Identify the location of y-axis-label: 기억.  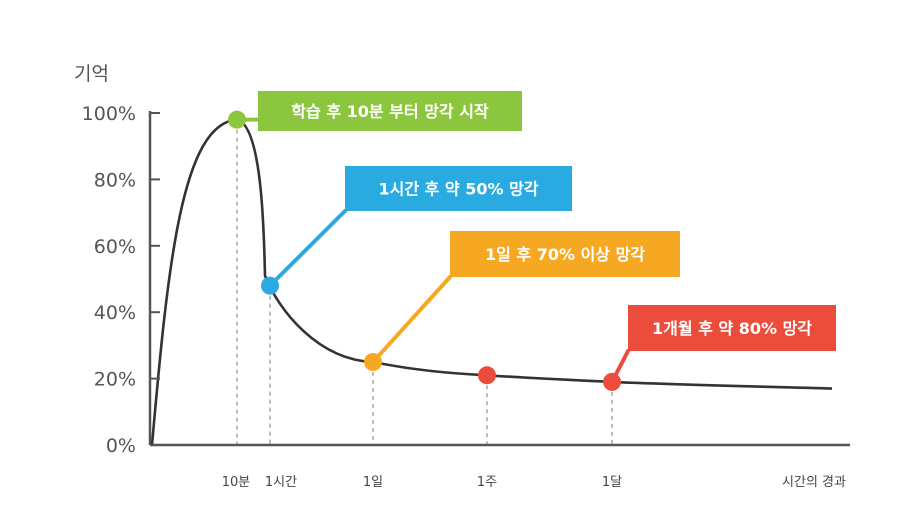
(91, 74).